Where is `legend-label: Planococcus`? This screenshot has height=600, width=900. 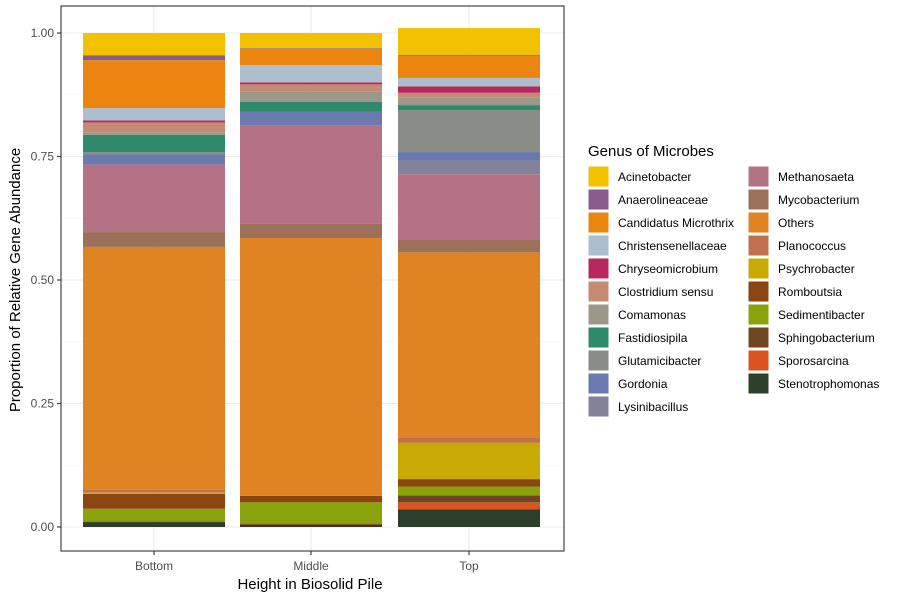
legend-label: Planococcus is located at coordinates (812, 246).